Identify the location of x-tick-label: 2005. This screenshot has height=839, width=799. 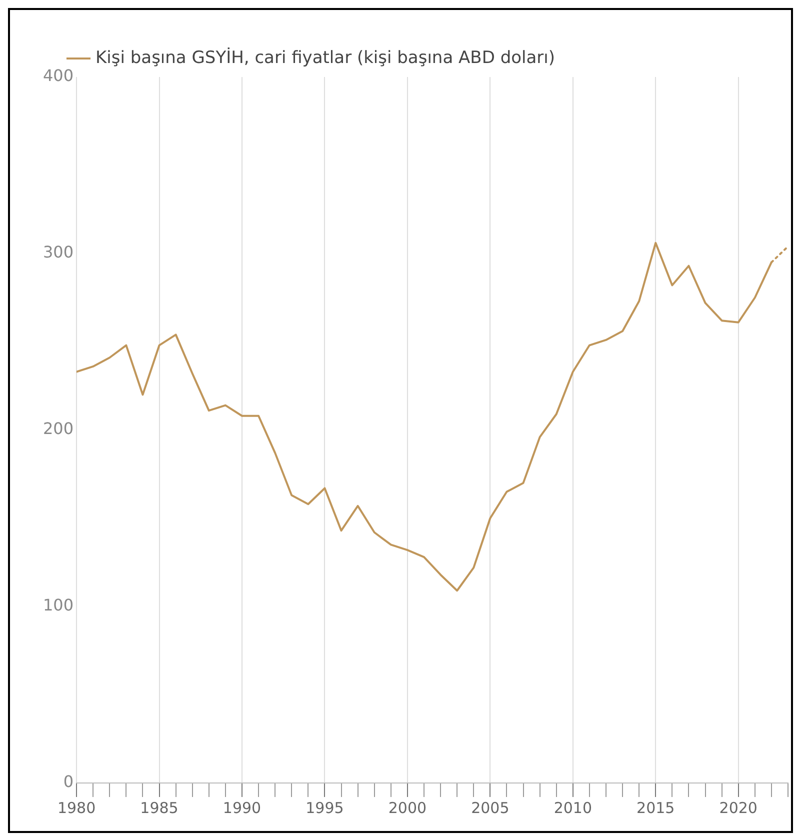
(490, 807).